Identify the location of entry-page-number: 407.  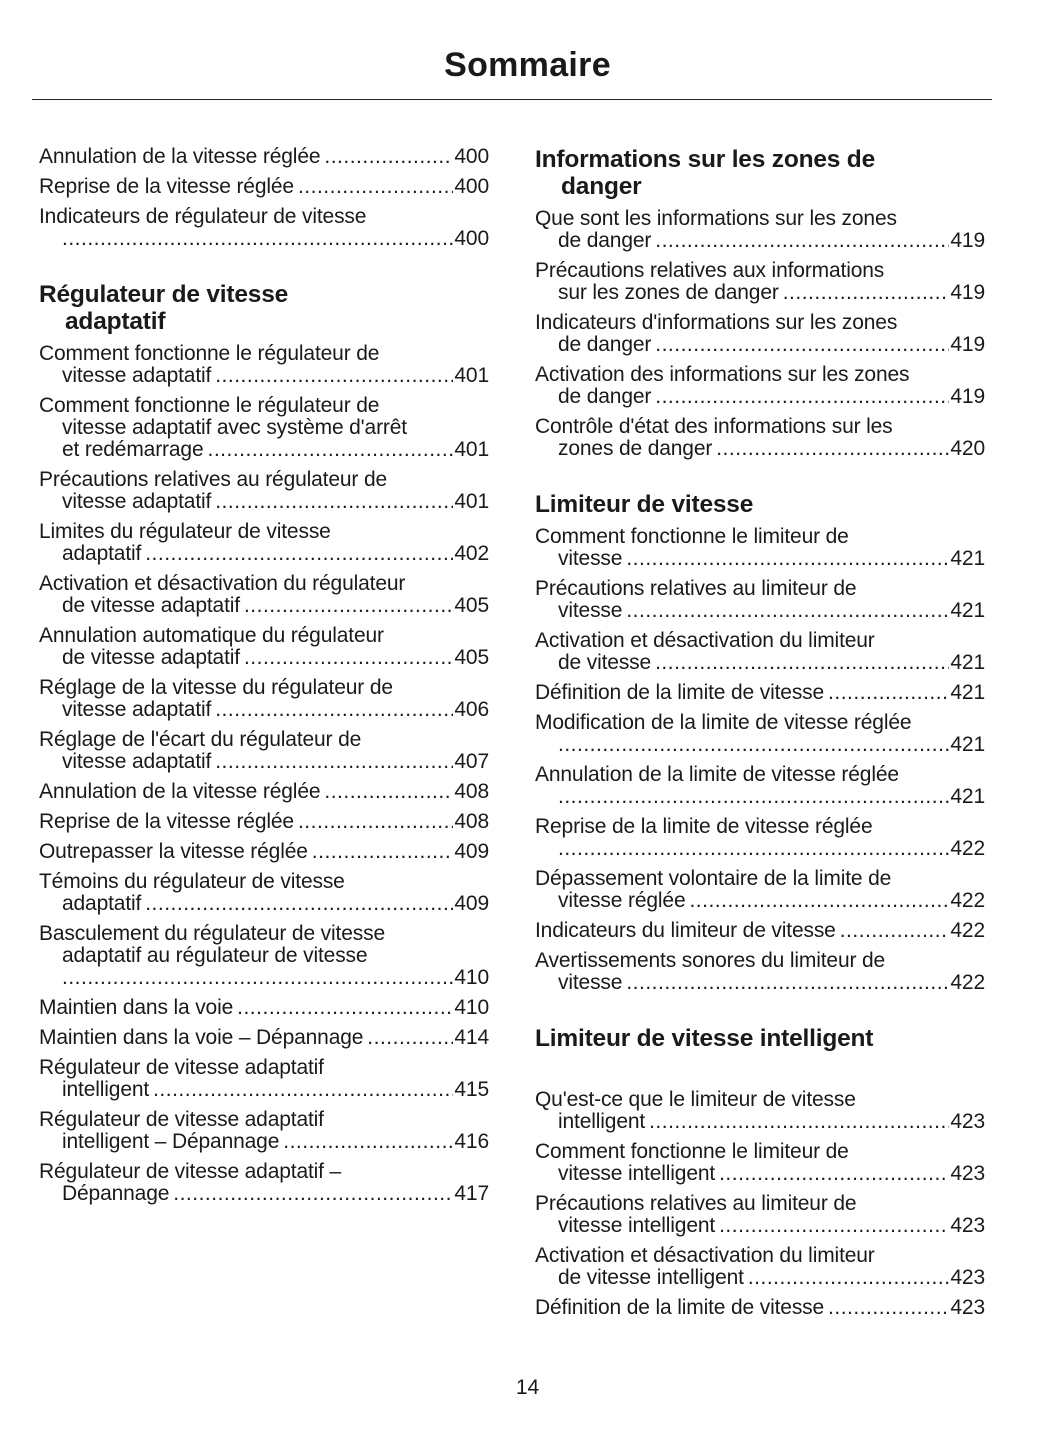
(471, 761).